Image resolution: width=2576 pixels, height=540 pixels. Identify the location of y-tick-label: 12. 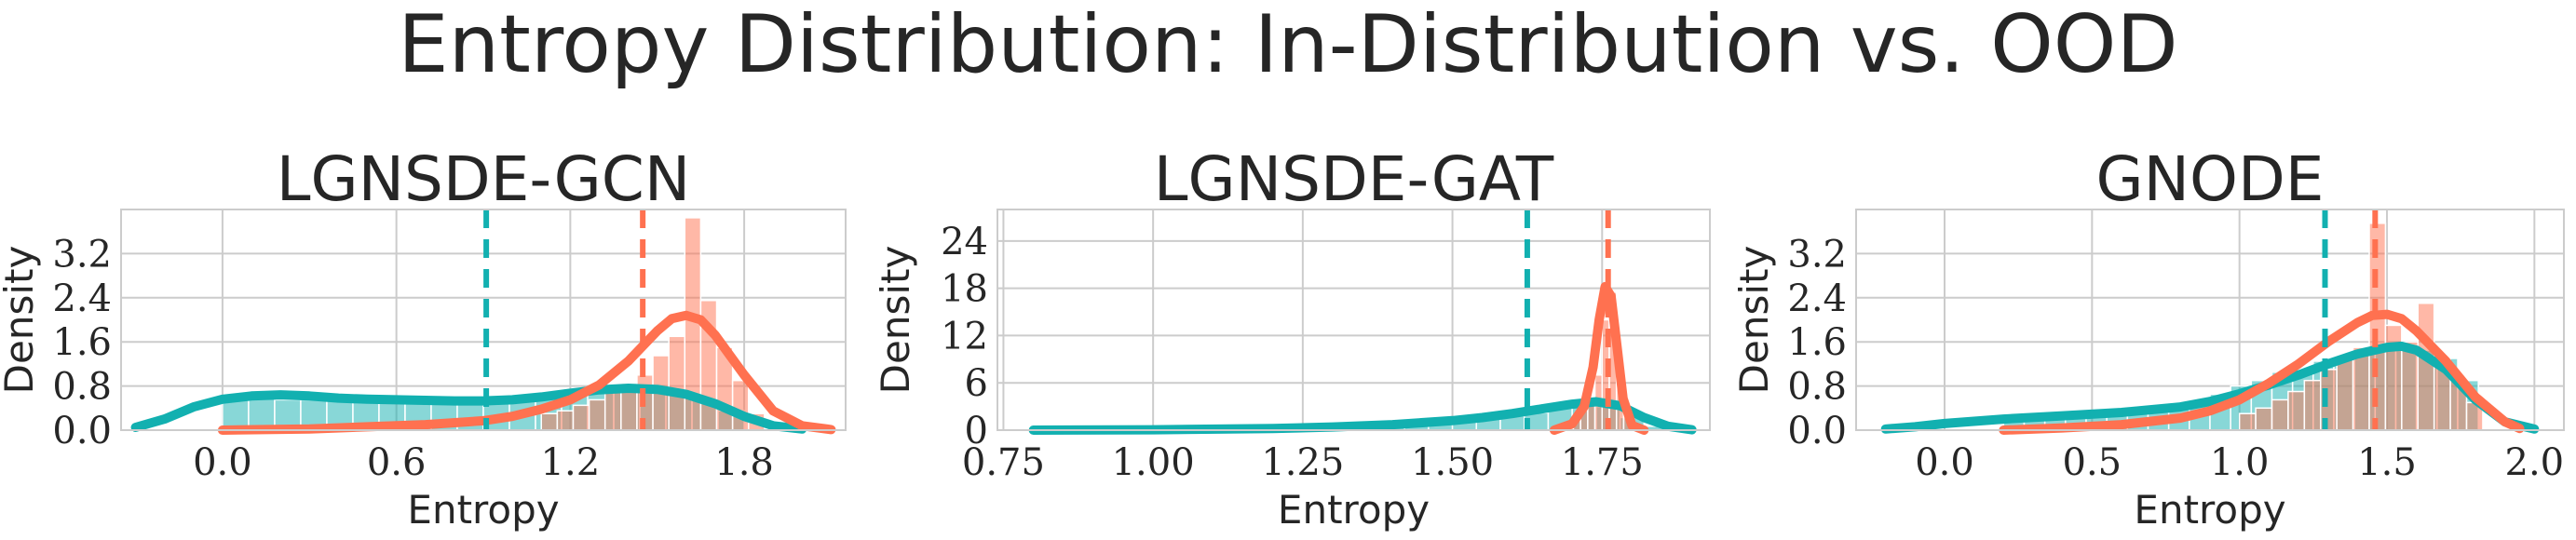
(964, 337).